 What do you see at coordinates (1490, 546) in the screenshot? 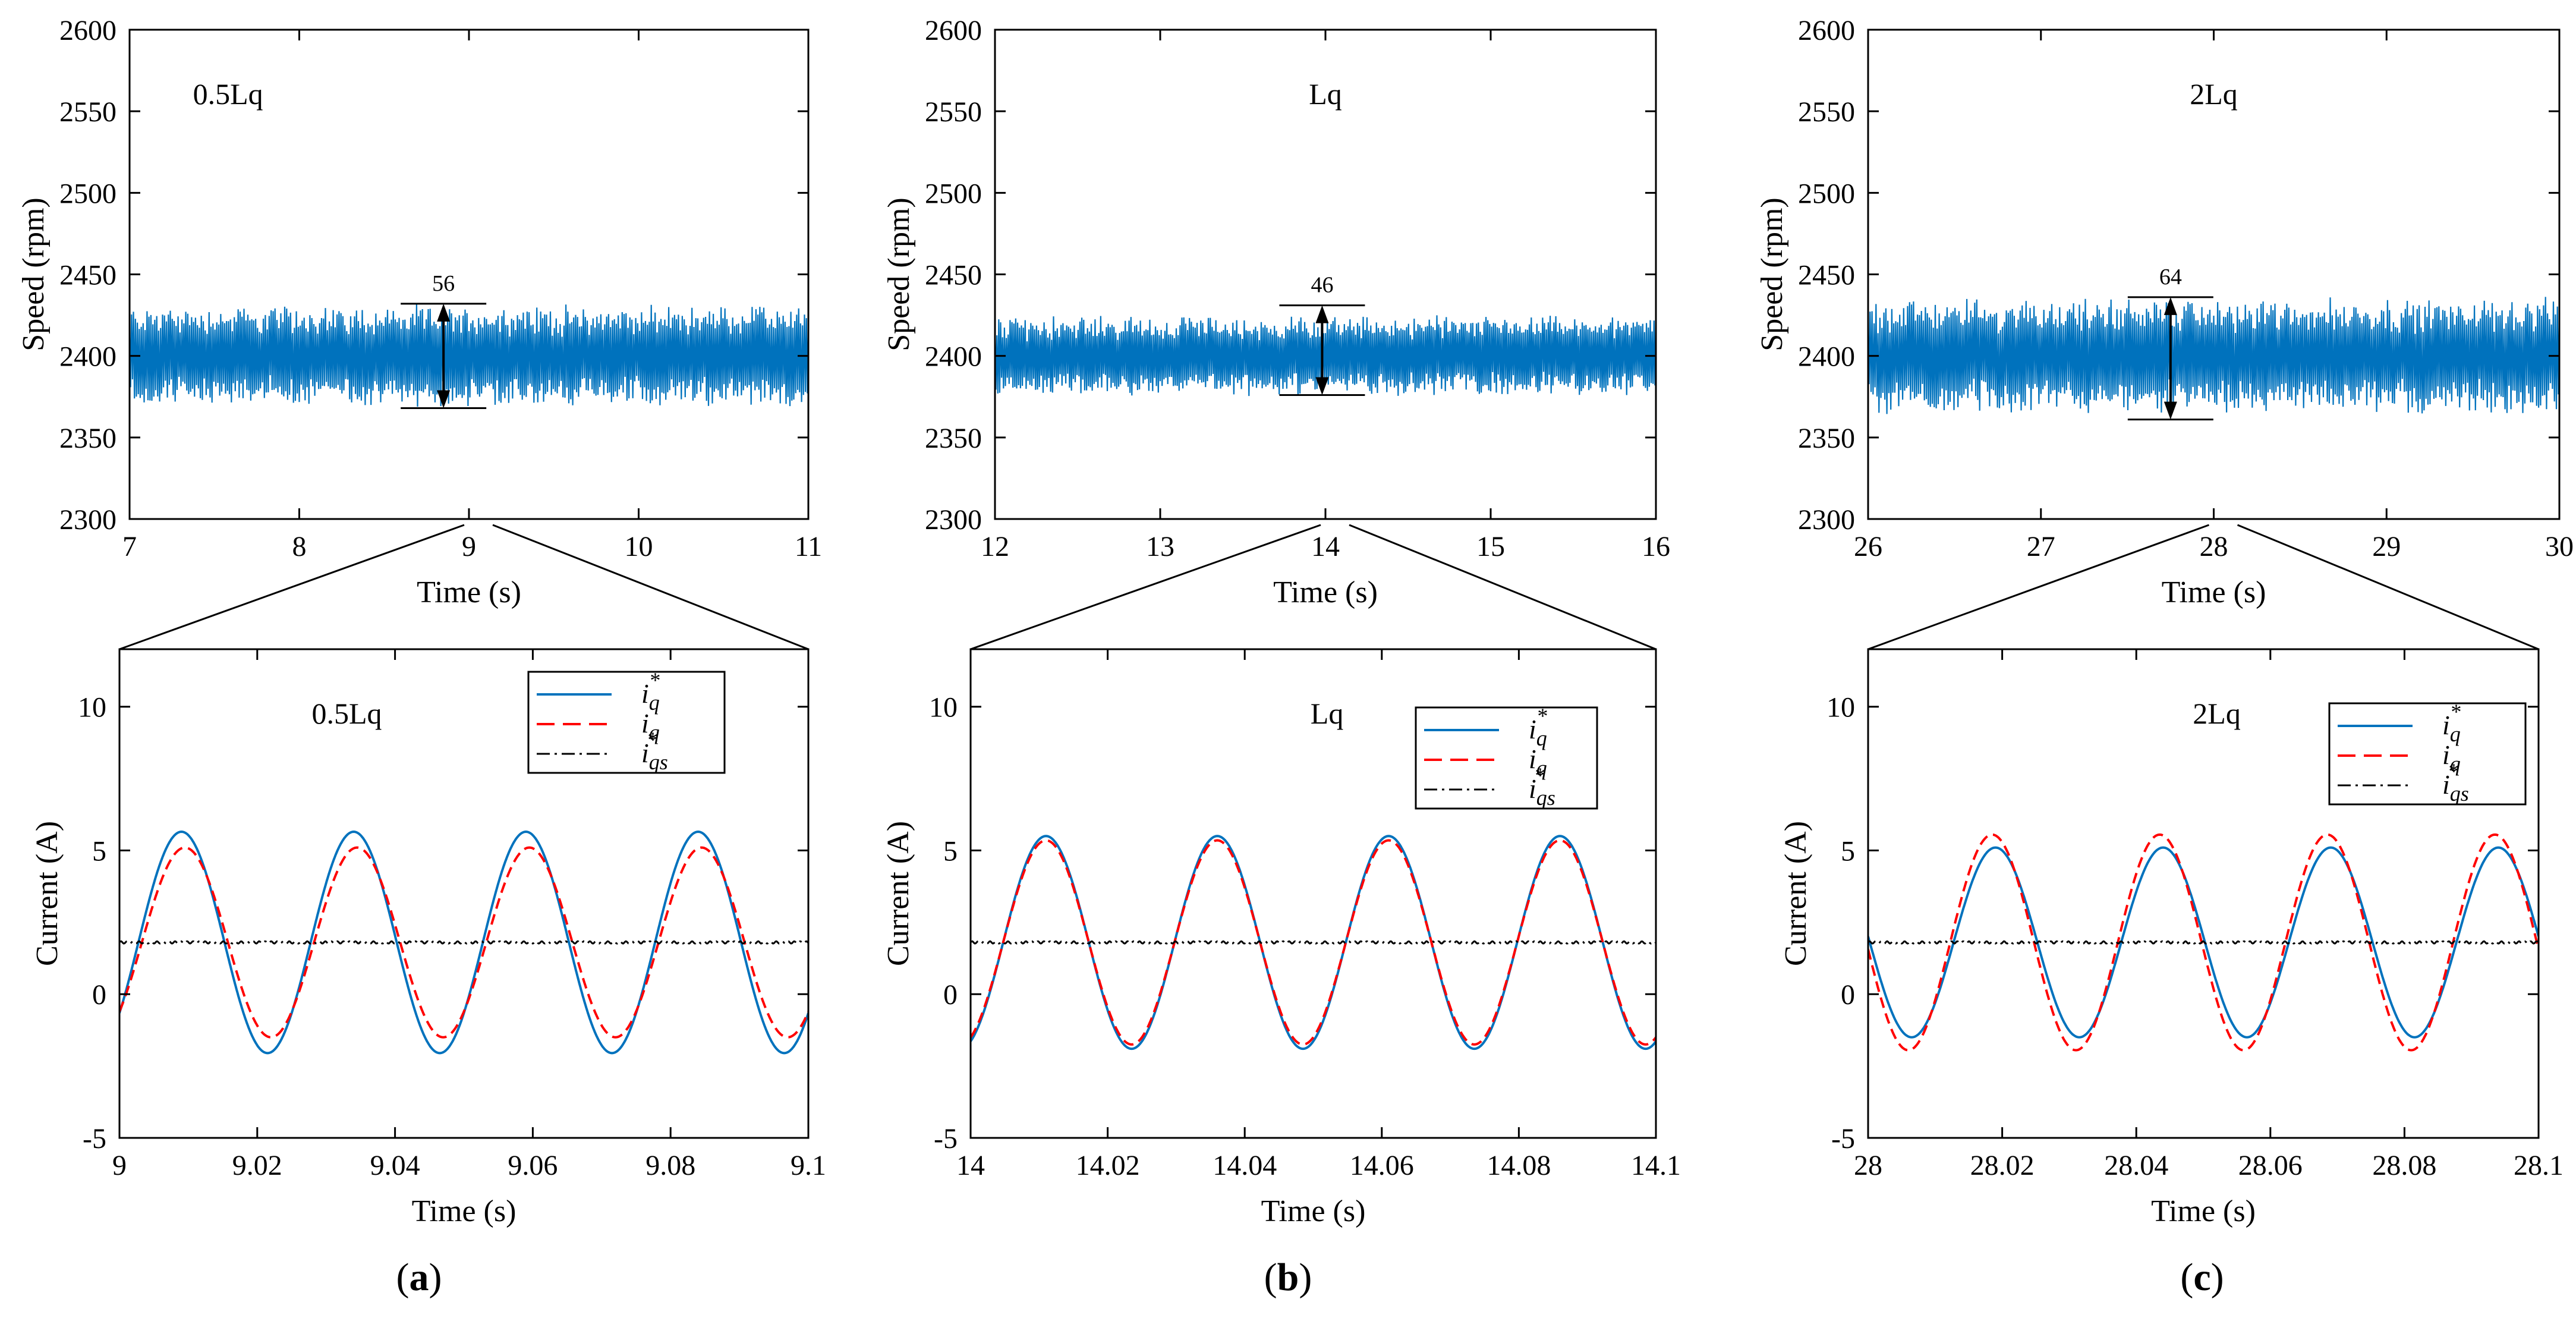
I see `x-tick-label: 15` at bounding box center [1490, 546].